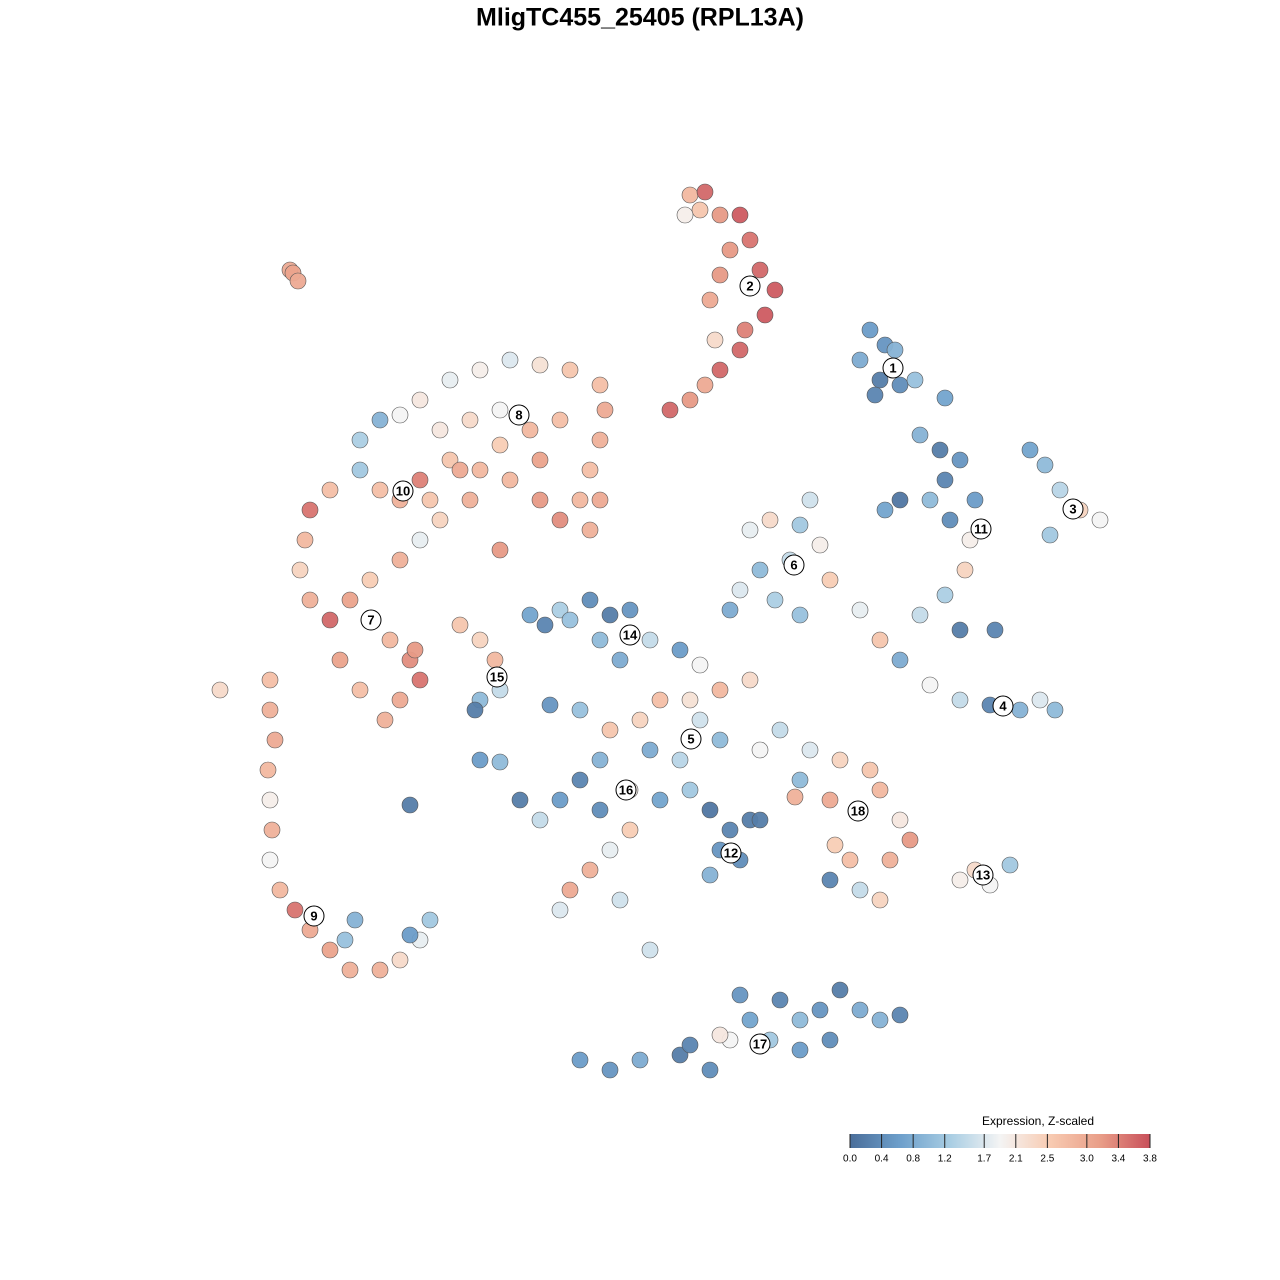 This screenshot has height=1280, width=1280. What do you see at coordinates (760, 1043) in the screenshot?
I see `cluster-label: 17` at bounding box center [760, 1043].